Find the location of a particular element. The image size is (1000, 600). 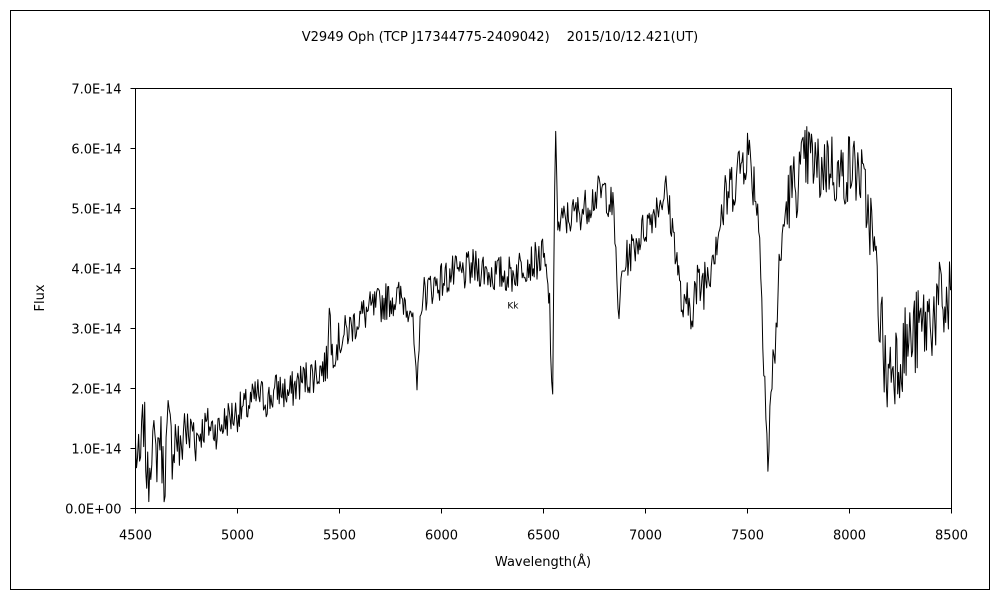

y-tick-label: 6.0E-14 is located at coordinates (96, 150).